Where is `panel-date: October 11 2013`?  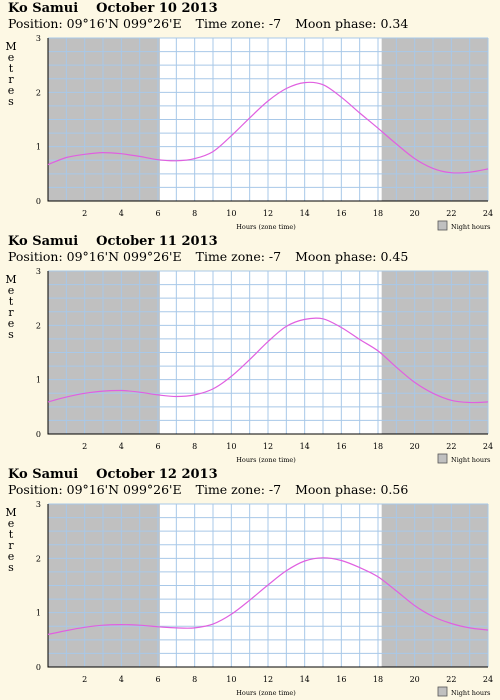 panel-date: October 11 2013 is located at coordinates (157, 241).